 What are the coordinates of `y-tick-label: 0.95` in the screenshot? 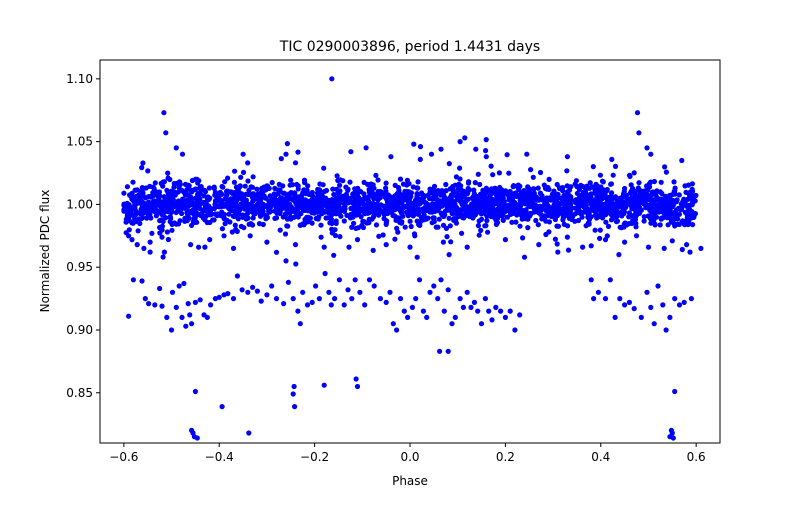 It's located at (79, 267).